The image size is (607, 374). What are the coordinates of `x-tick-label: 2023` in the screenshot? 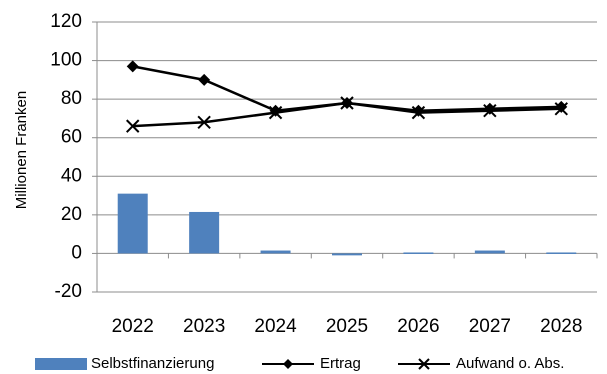 It's located at (204, 326).